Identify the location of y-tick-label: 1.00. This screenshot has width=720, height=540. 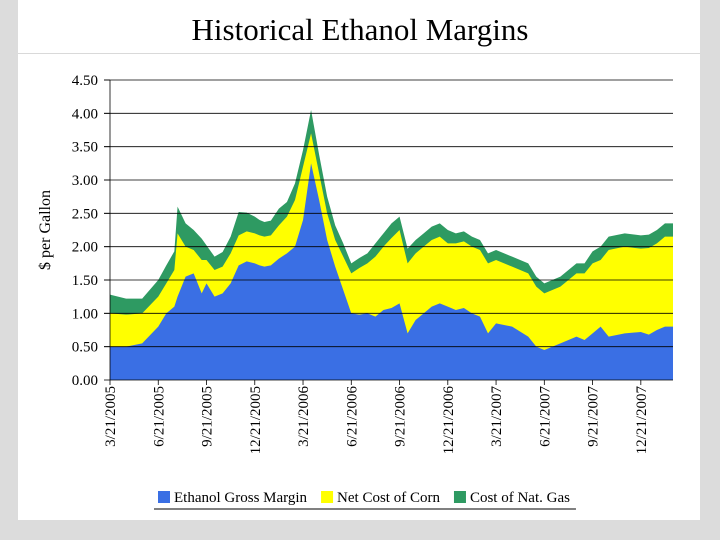
(85, 314).